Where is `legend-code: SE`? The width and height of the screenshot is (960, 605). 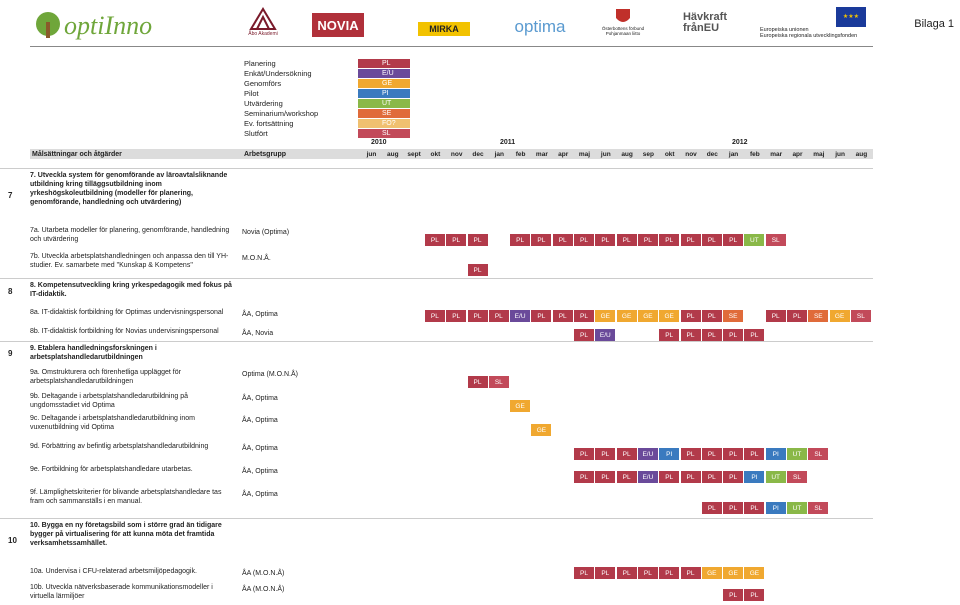 legend-code: SE is located at coordinates (384, 113).